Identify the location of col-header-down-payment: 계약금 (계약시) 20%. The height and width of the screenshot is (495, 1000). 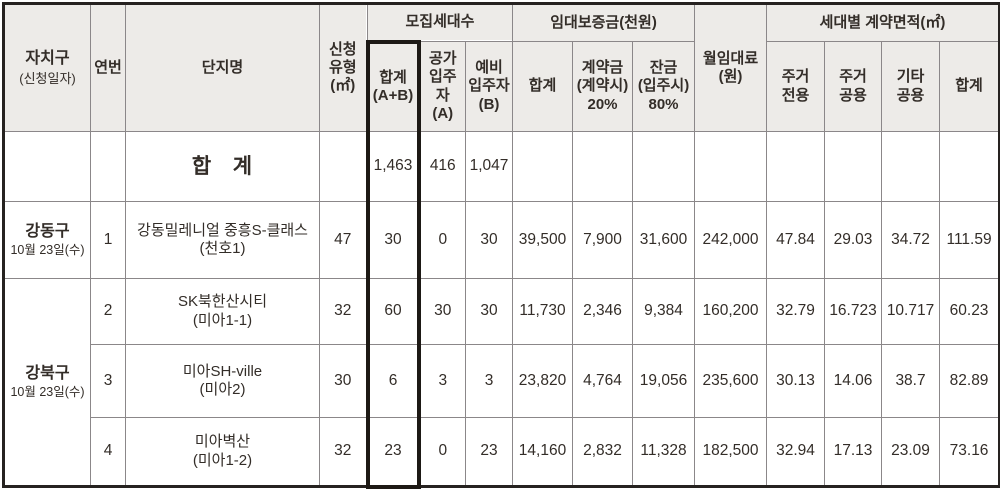
(602, 86).